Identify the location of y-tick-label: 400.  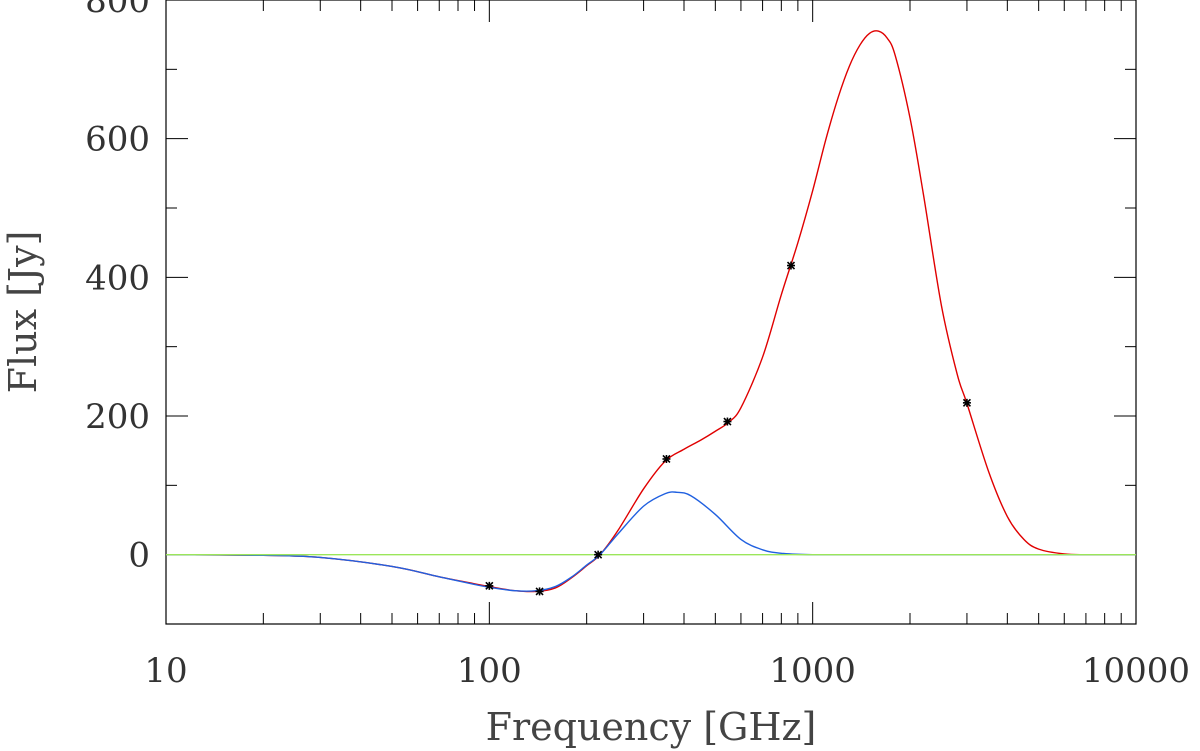
(117, 278).